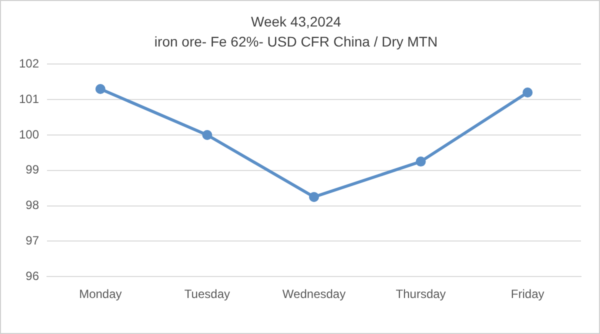  Describe the element at coordinates (33, 169) in the screenshot. I see `y-tick-label: 99` at that location.